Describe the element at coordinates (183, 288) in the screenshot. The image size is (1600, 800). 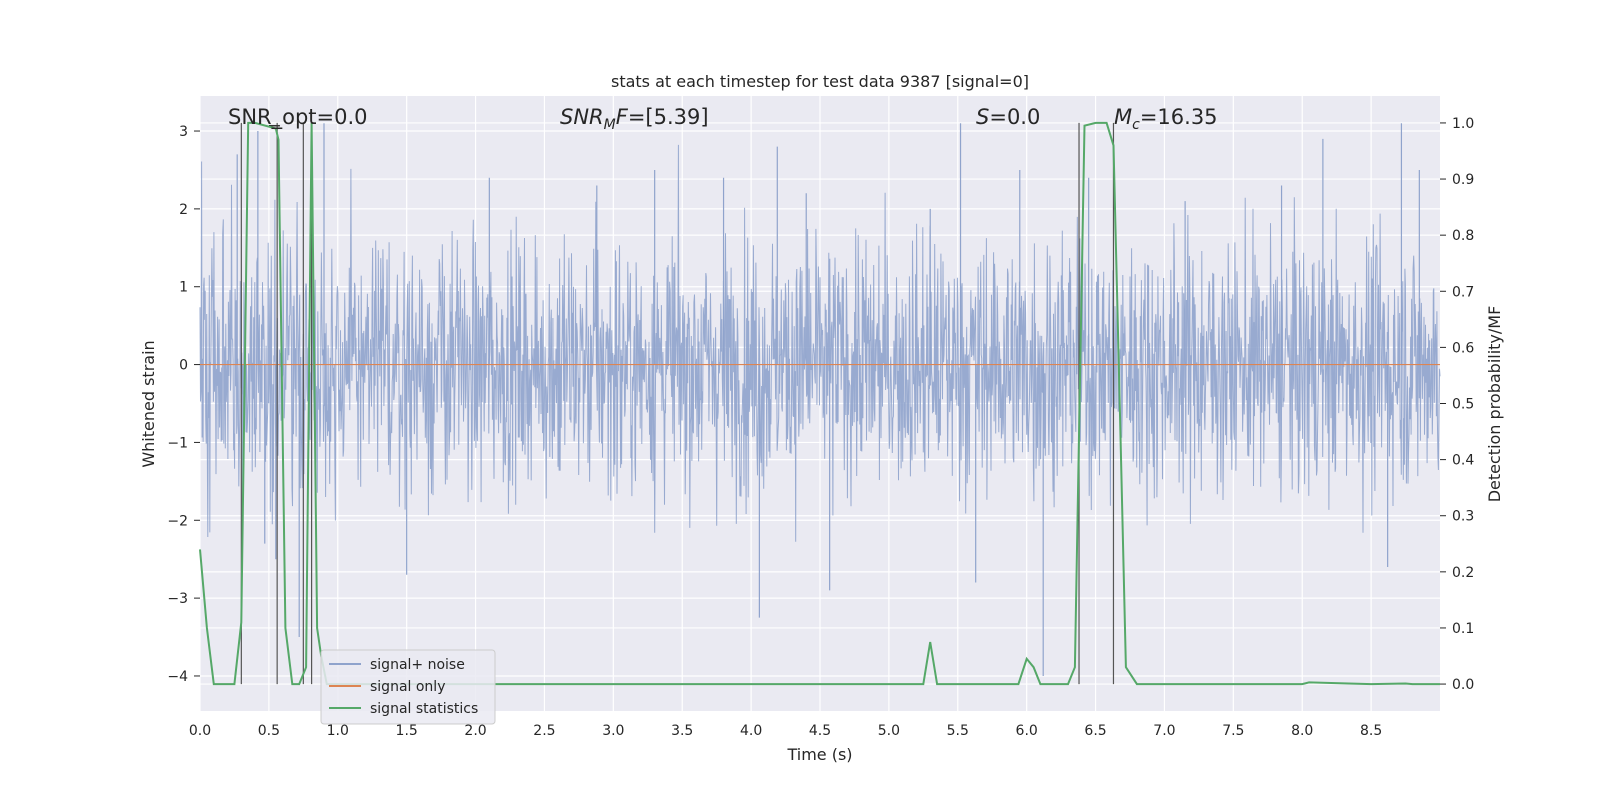
I see `y-tick-label: 1` at that location.